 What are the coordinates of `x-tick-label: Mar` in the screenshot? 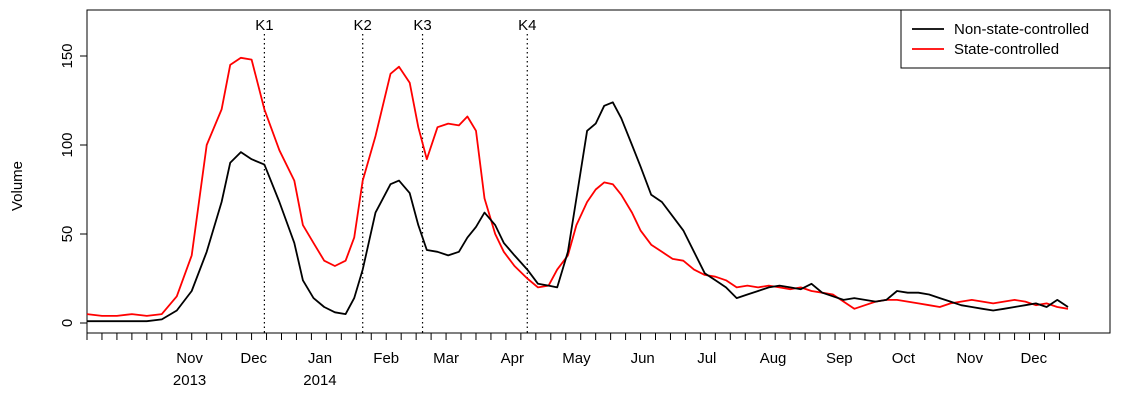 It's located at (446, 358).